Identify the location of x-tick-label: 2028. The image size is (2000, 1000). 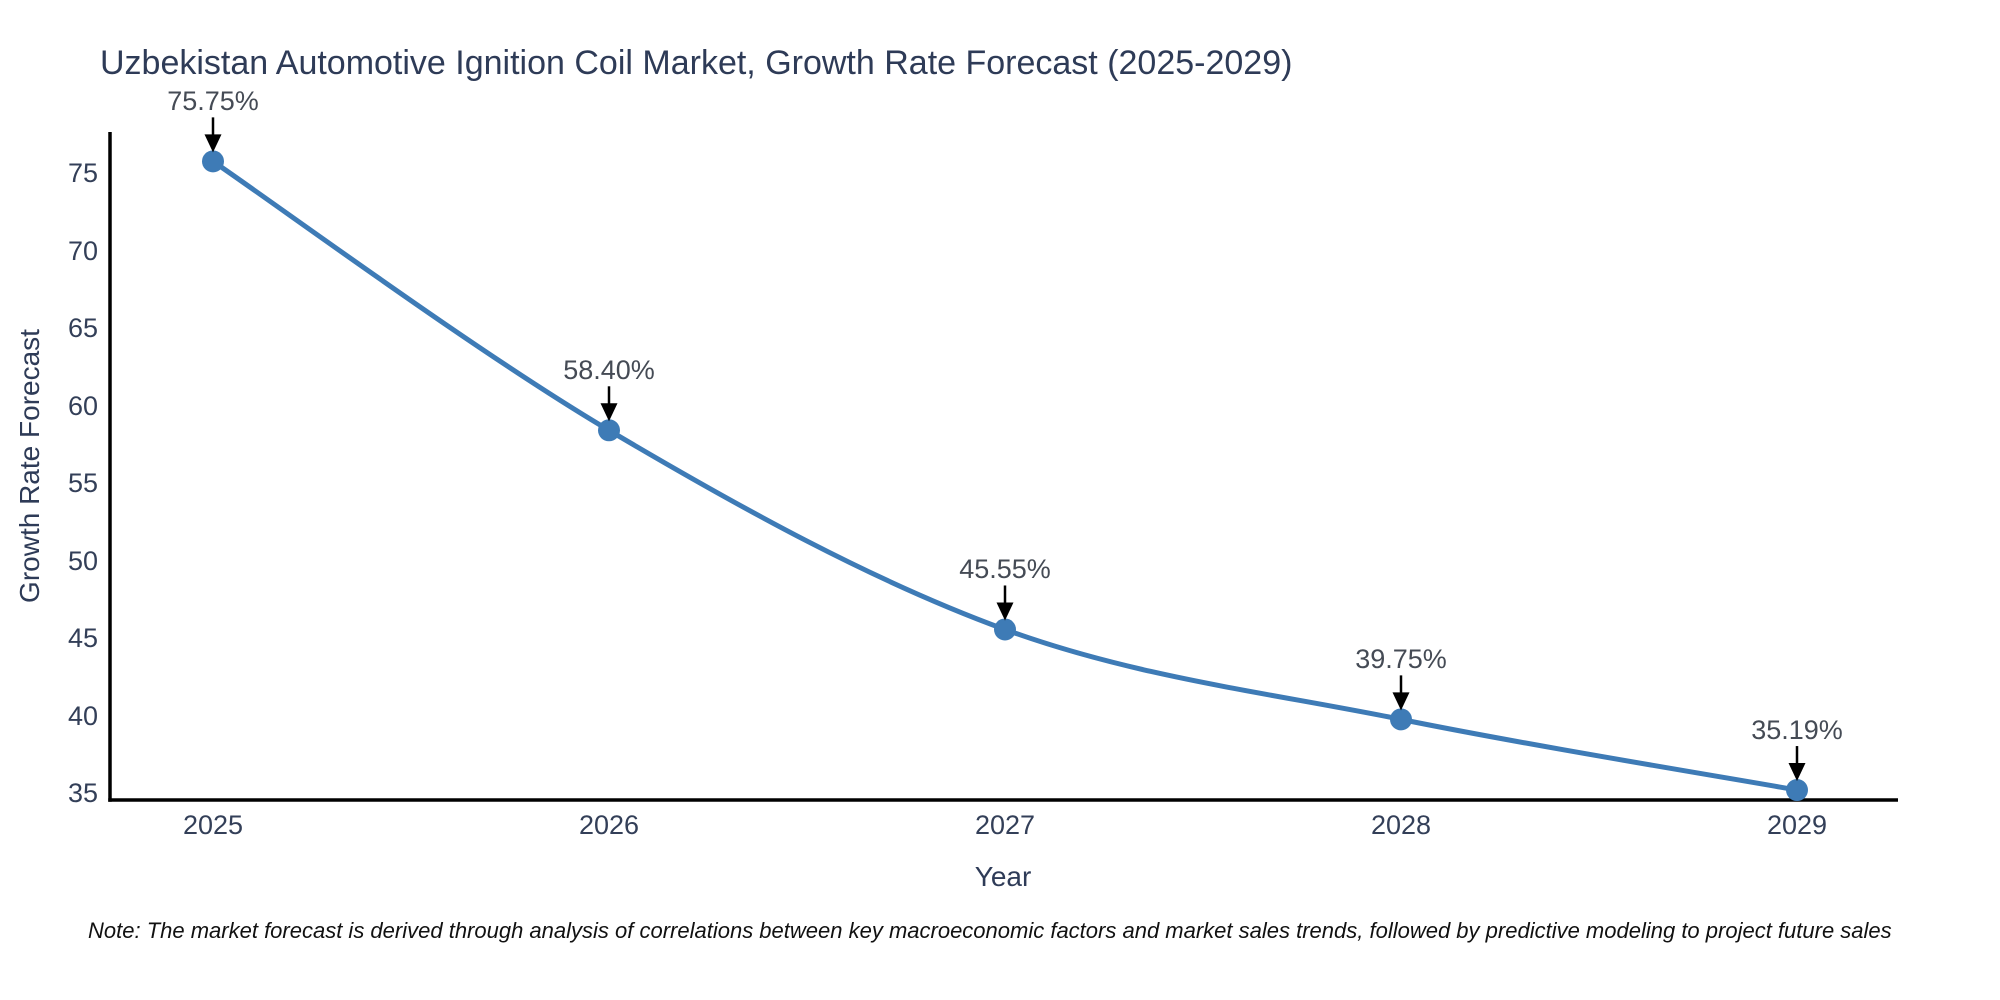
(1401, 825).